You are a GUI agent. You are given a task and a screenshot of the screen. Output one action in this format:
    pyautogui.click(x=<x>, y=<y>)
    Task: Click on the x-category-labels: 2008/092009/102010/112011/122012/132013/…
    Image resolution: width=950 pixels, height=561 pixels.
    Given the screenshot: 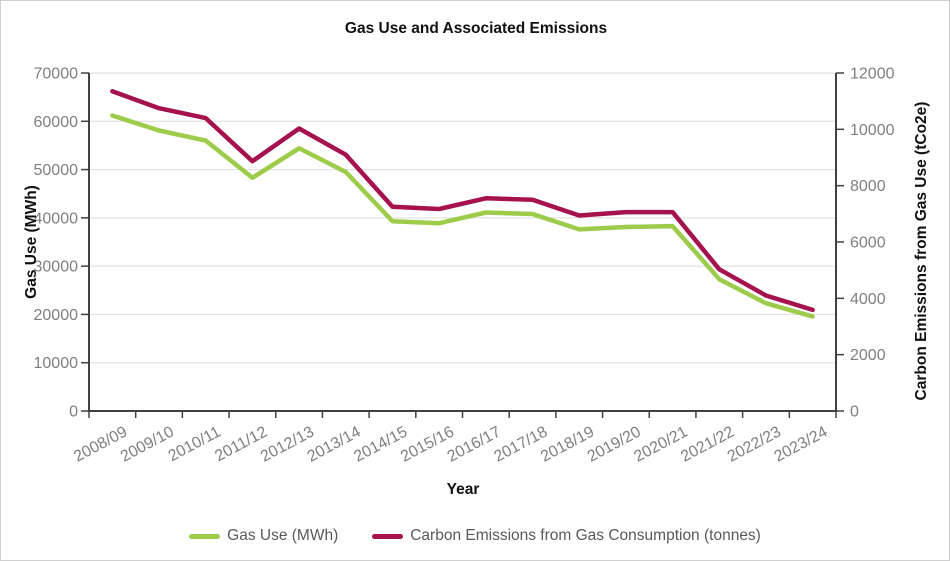 What is the action you would take?
    pyautogui.click(x=450, y=444)
    